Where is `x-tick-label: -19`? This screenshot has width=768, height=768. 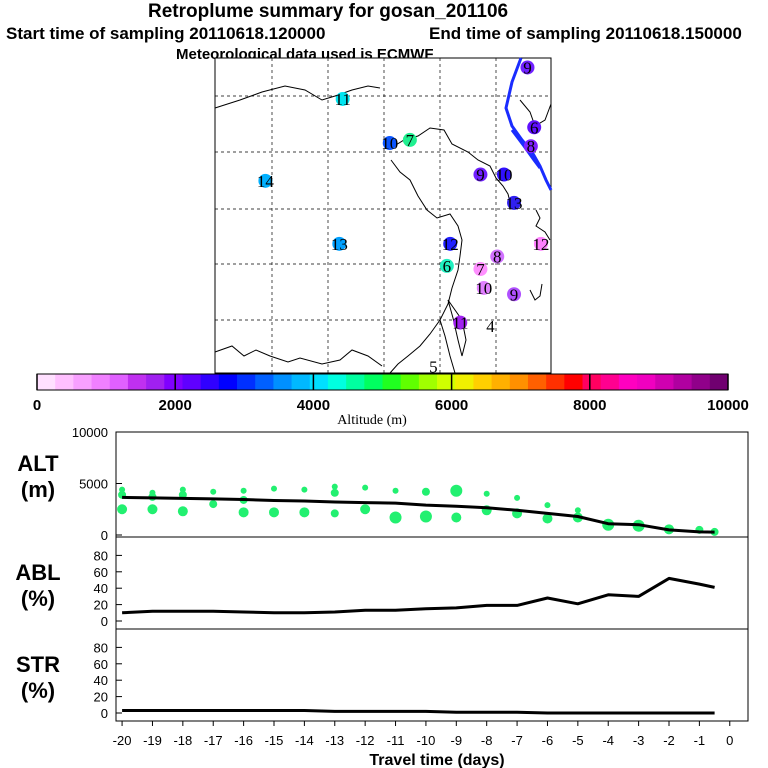 x-tick-label: -19 is located at coordinates (152, 740).